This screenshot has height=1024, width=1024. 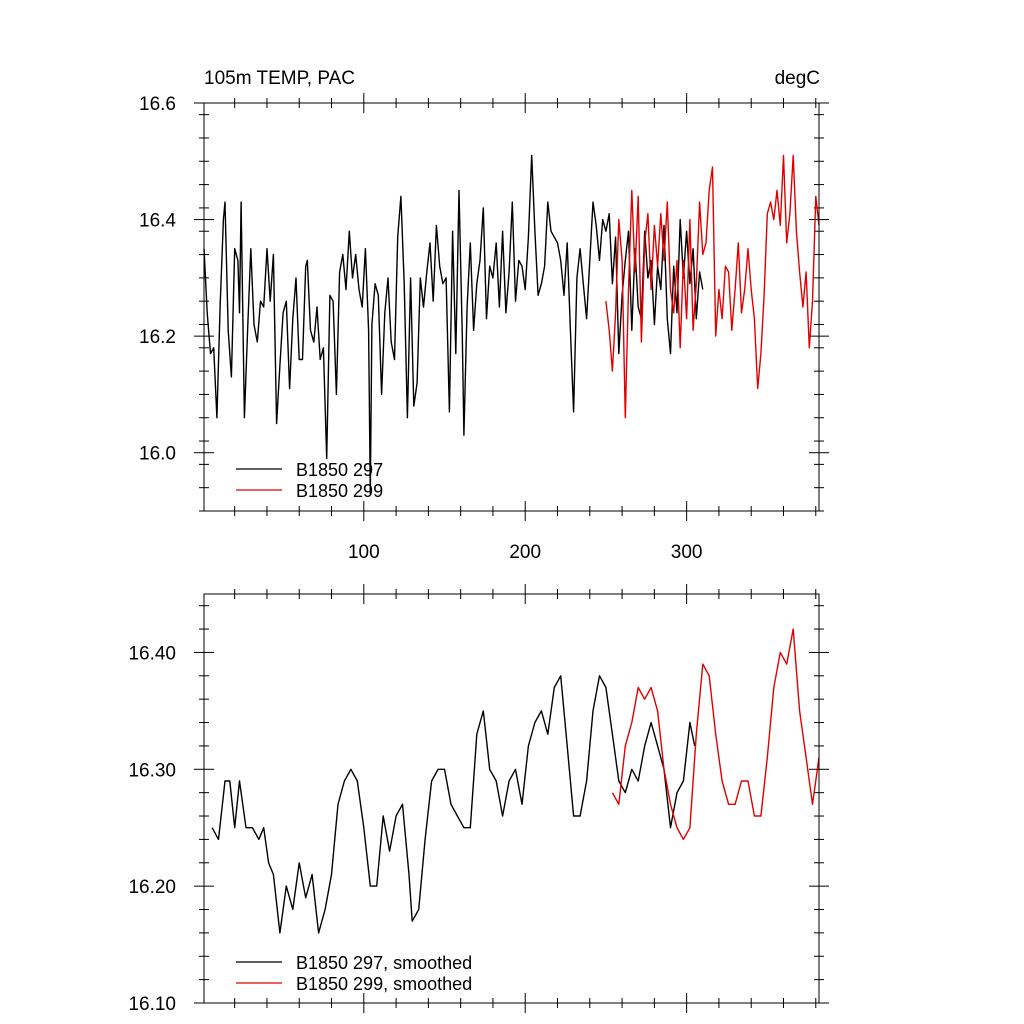 I want to click on legend-label-b1850-299: B1850 299, so click(x=339, y=491).